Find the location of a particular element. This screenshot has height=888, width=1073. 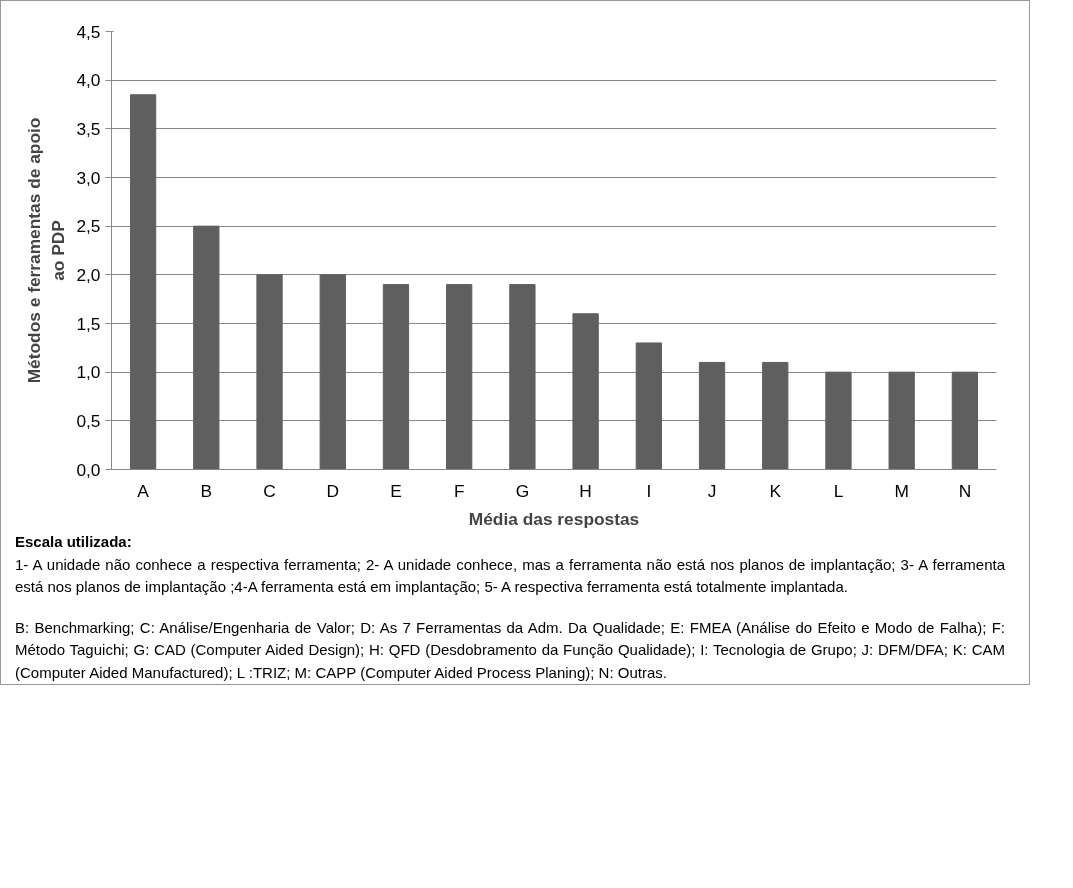

x-tick-label: K is located at coordinates (775, 490).